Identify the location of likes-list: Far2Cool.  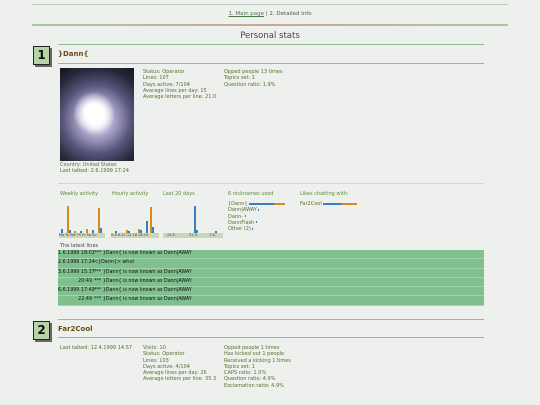
(329, 204).